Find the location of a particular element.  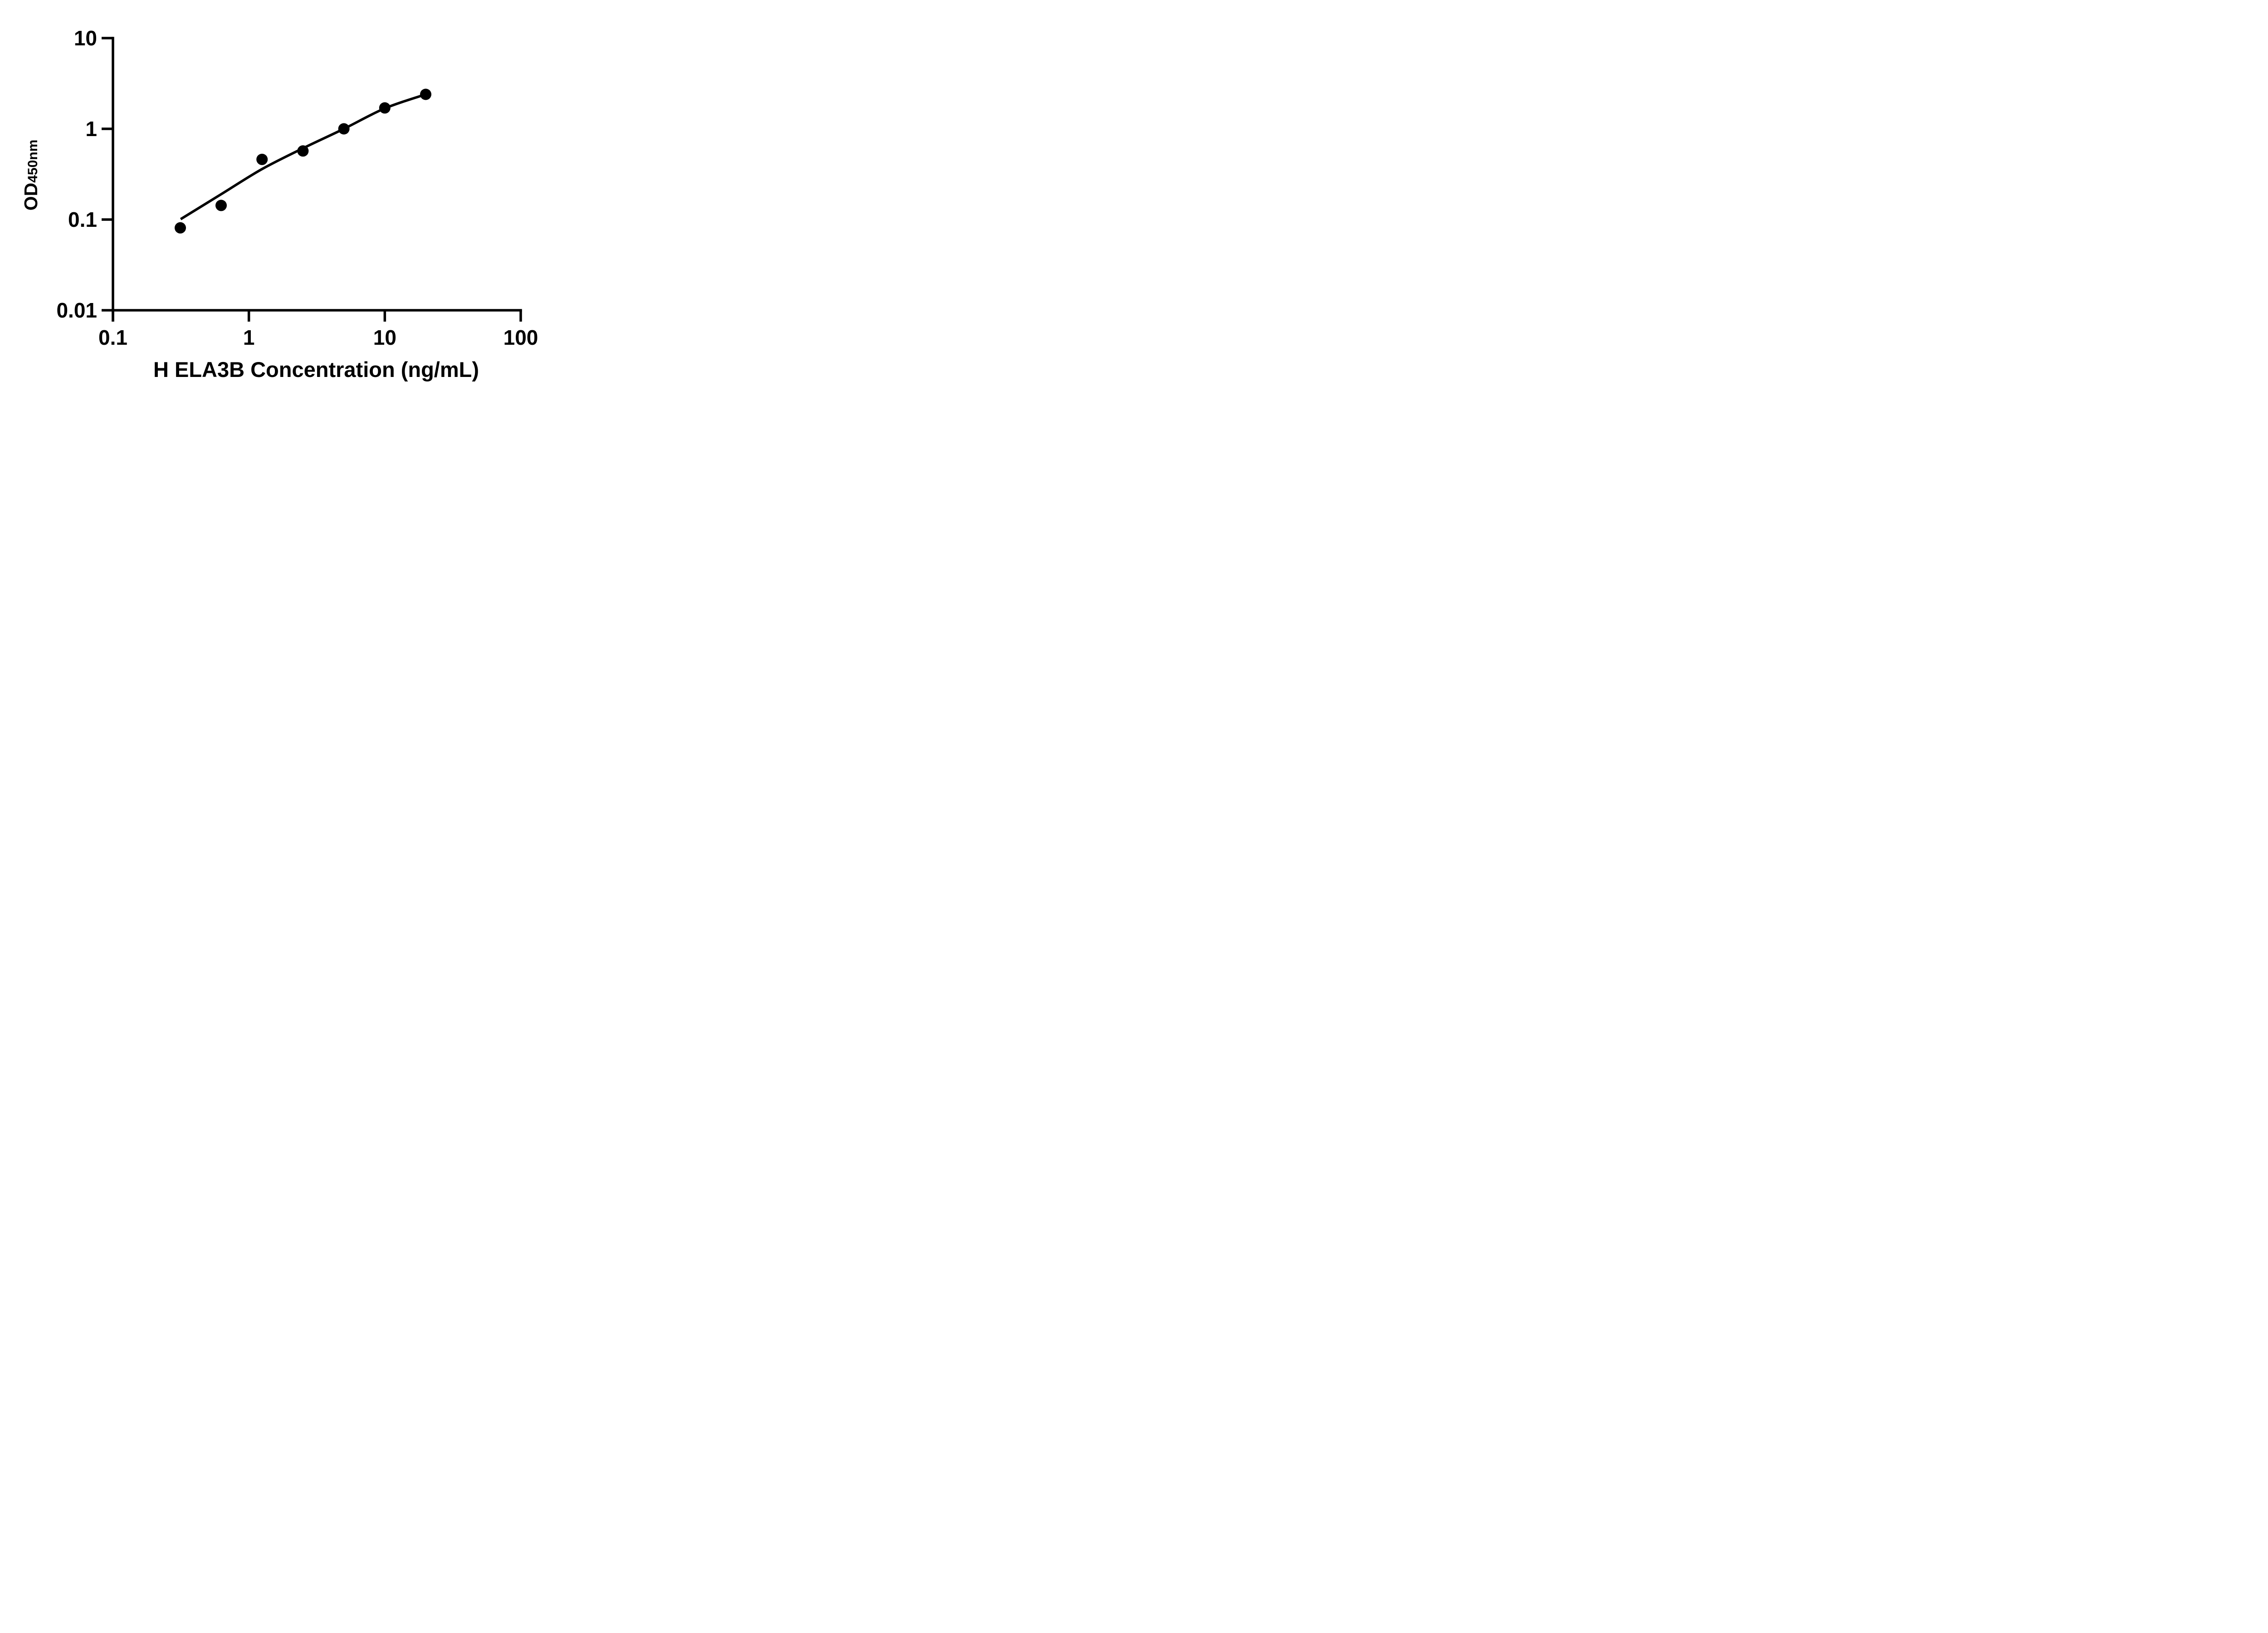

y-axis-title-main: OD is located at coordinates (31, 196).